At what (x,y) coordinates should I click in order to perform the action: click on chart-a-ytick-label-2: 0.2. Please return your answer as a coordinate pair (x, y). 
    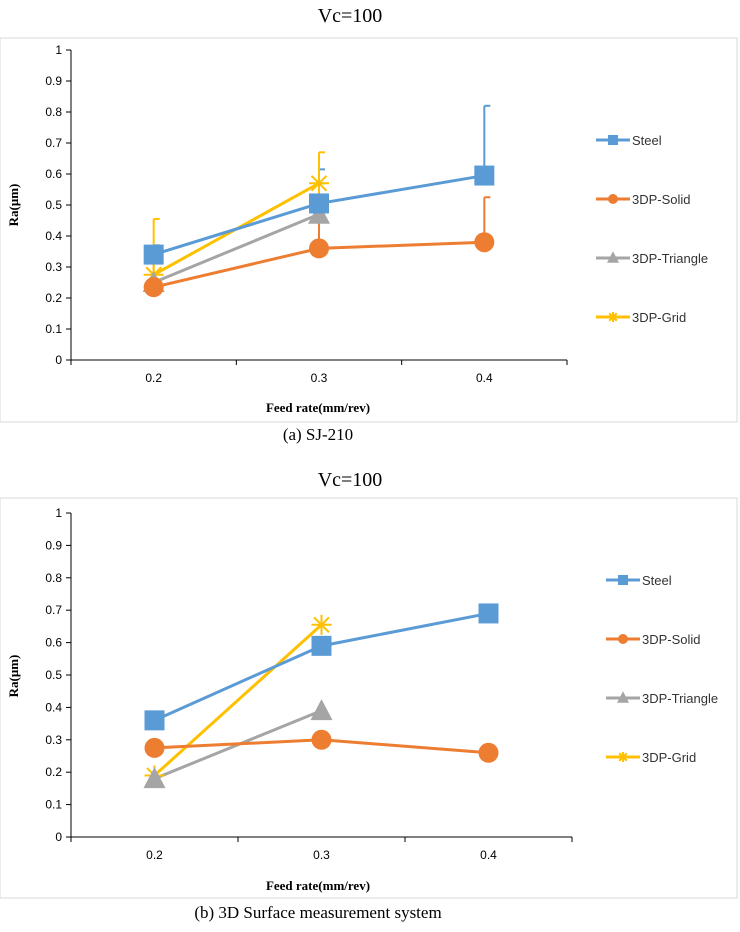
    Looking at the image, I should click on (53, 298).